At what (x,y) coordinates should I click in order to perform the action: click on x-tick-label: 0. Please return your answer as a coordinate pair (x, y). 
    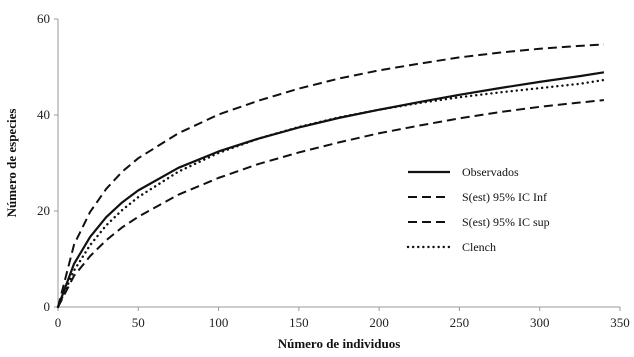
    Looking at the image, I should click on (58, 322).